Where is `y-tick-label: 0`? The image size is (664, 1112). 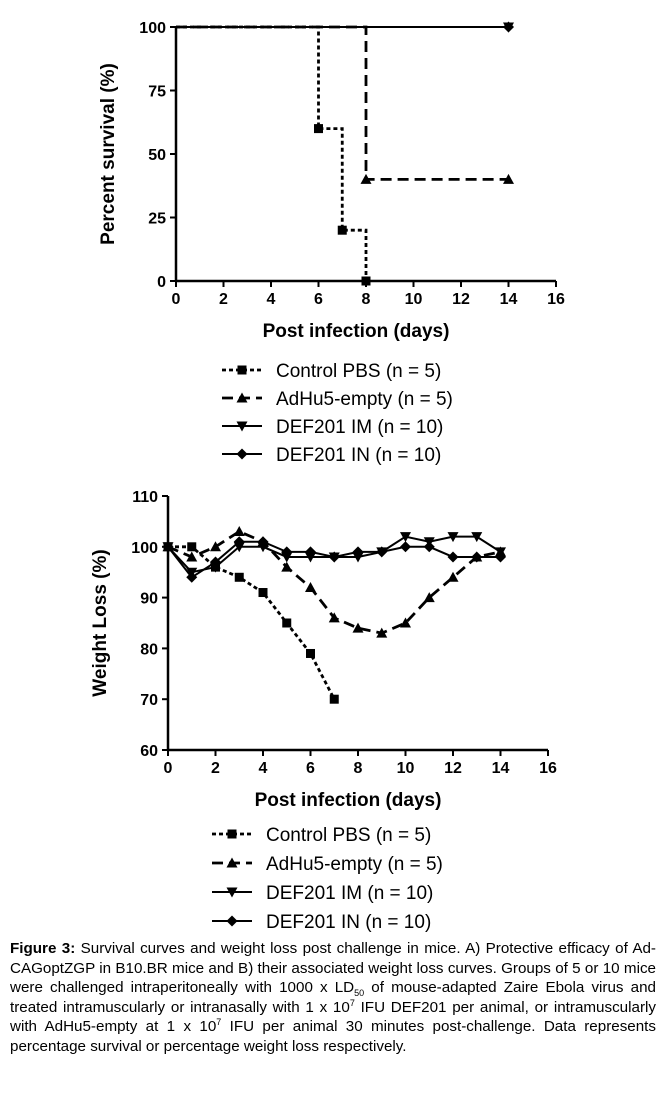 y-tick-label: 0 is located at coordinates (161, 282).